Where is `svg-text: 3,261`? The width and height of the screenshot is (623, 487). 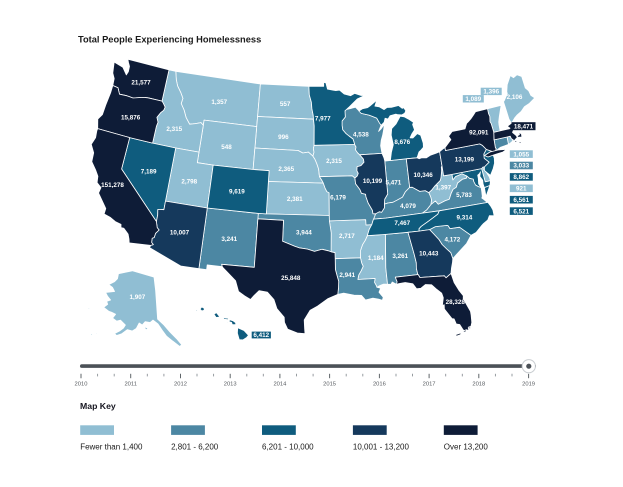 svg-text: 3,261 is located at coordinates (400, 256).